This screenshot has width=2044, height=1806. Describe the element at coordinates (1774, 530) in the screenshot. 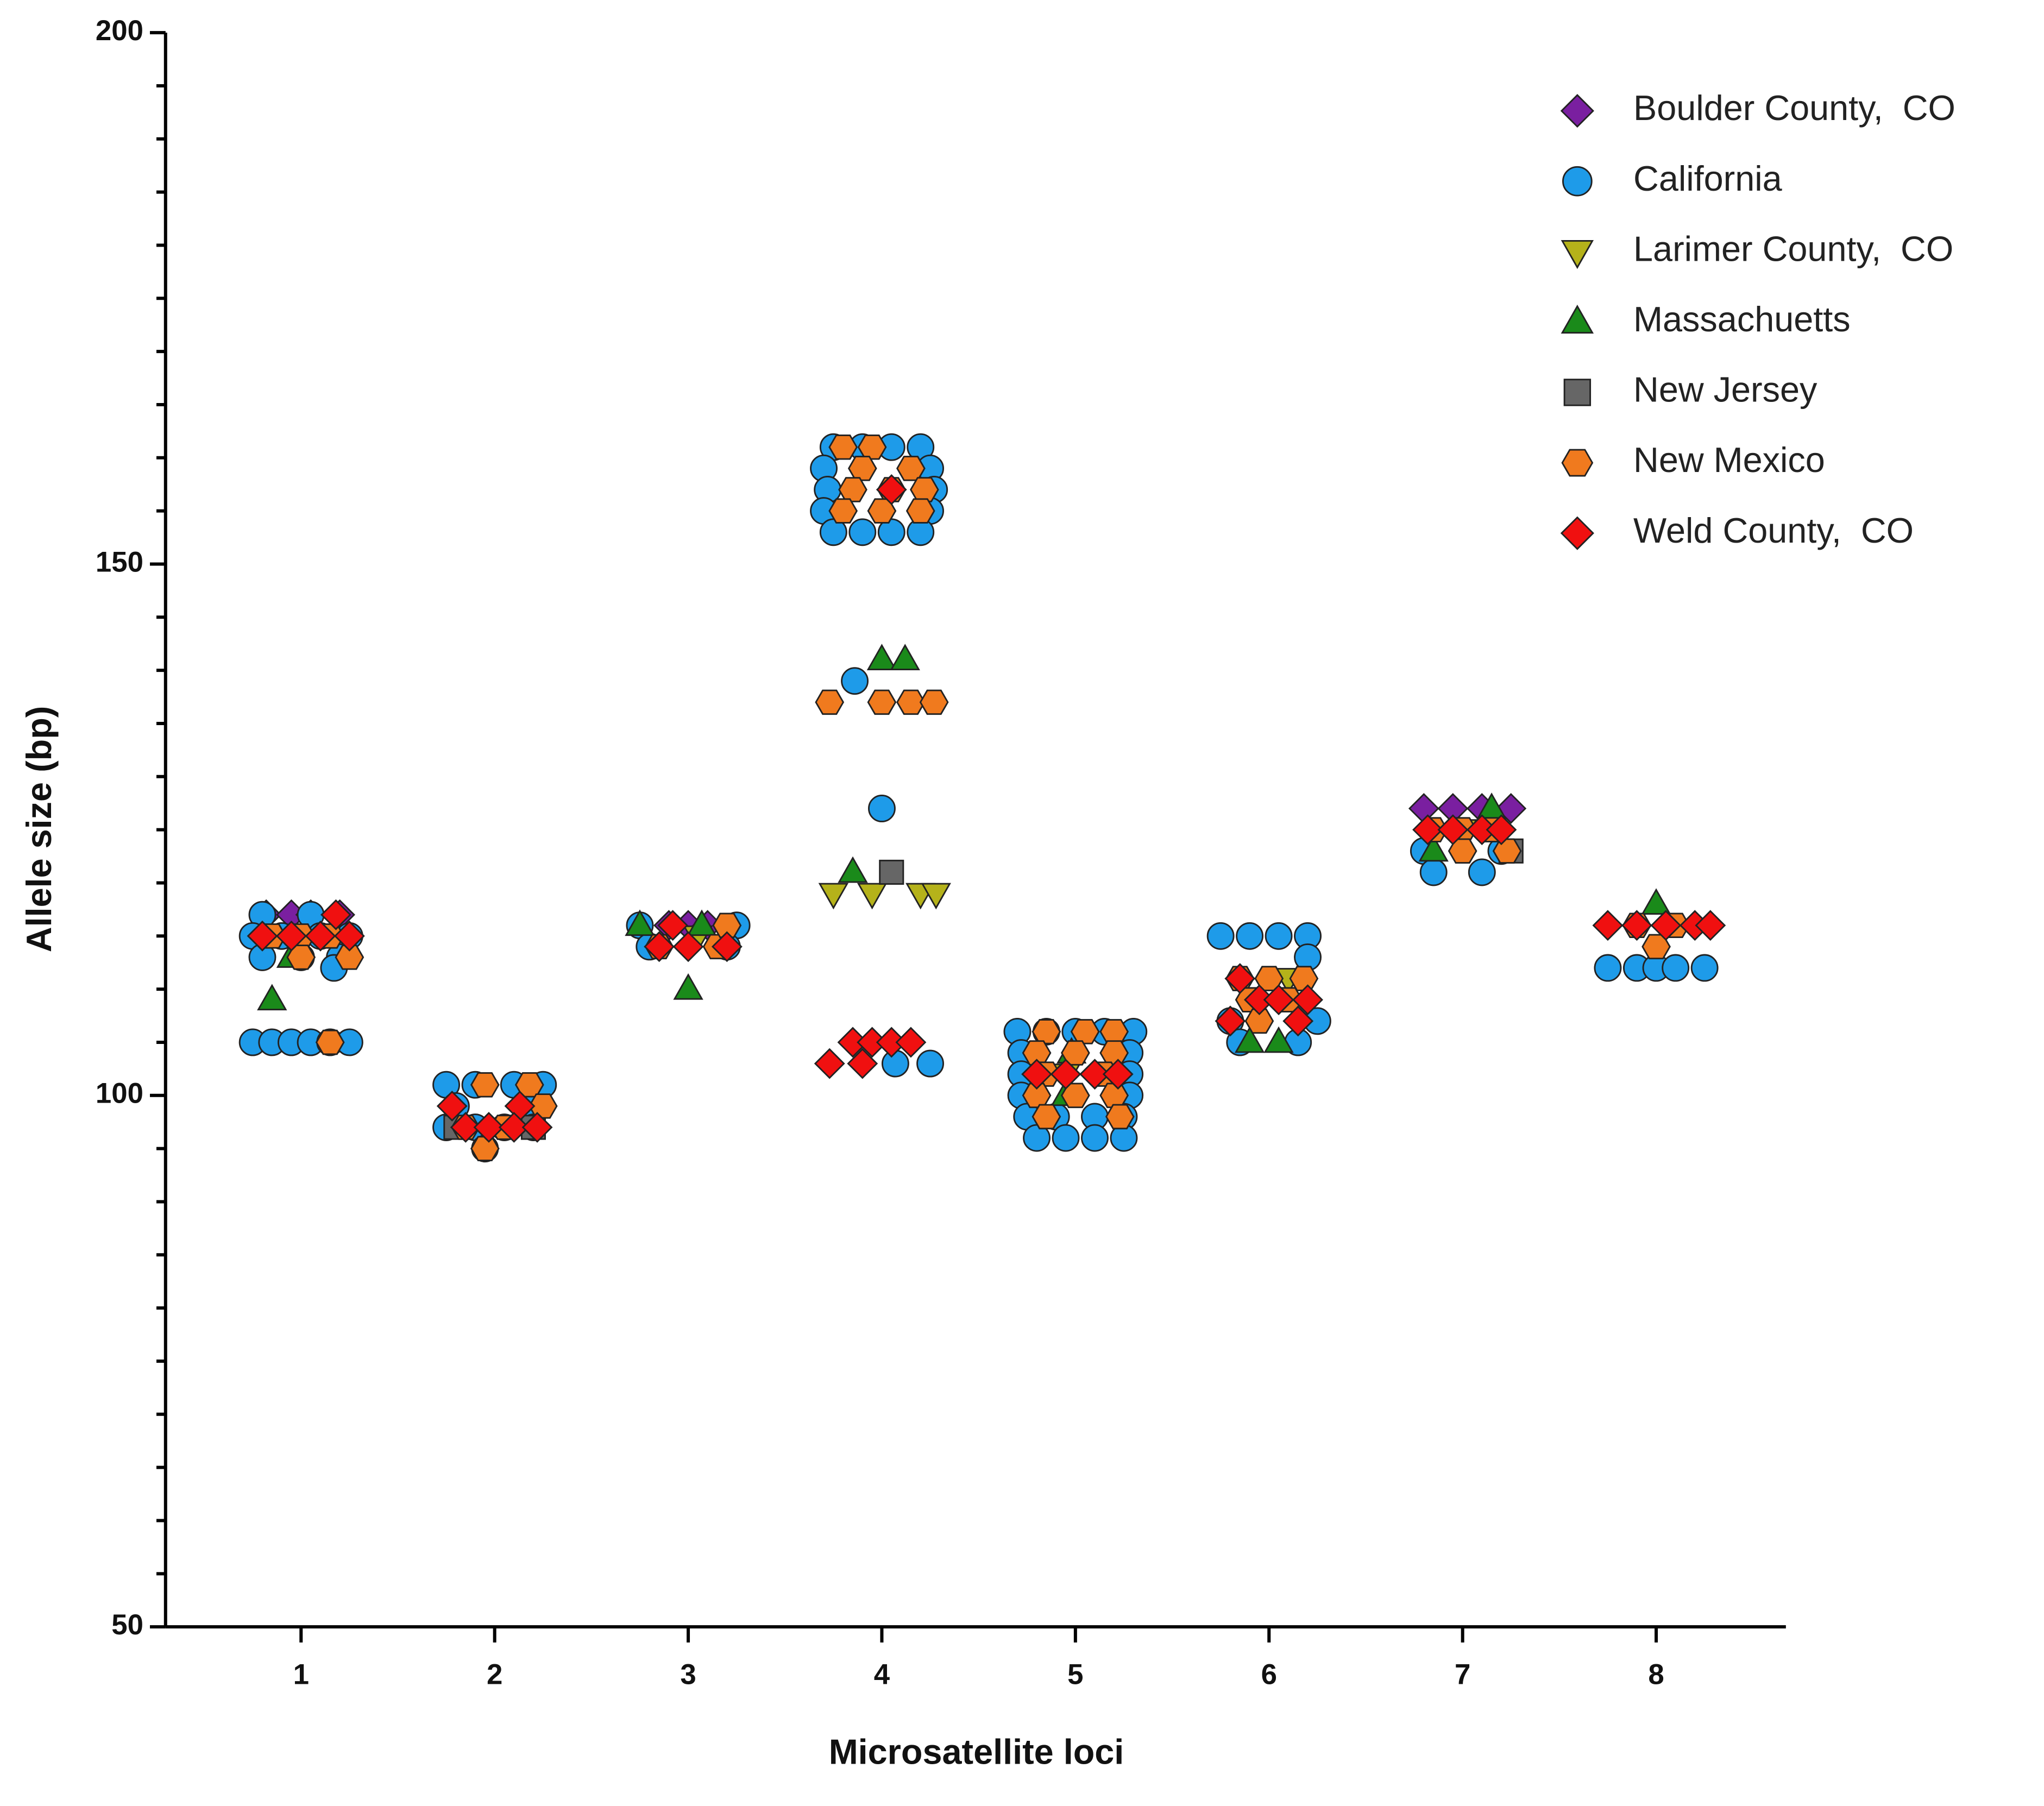

I see `legend-label: Weld County, CO` at that location.